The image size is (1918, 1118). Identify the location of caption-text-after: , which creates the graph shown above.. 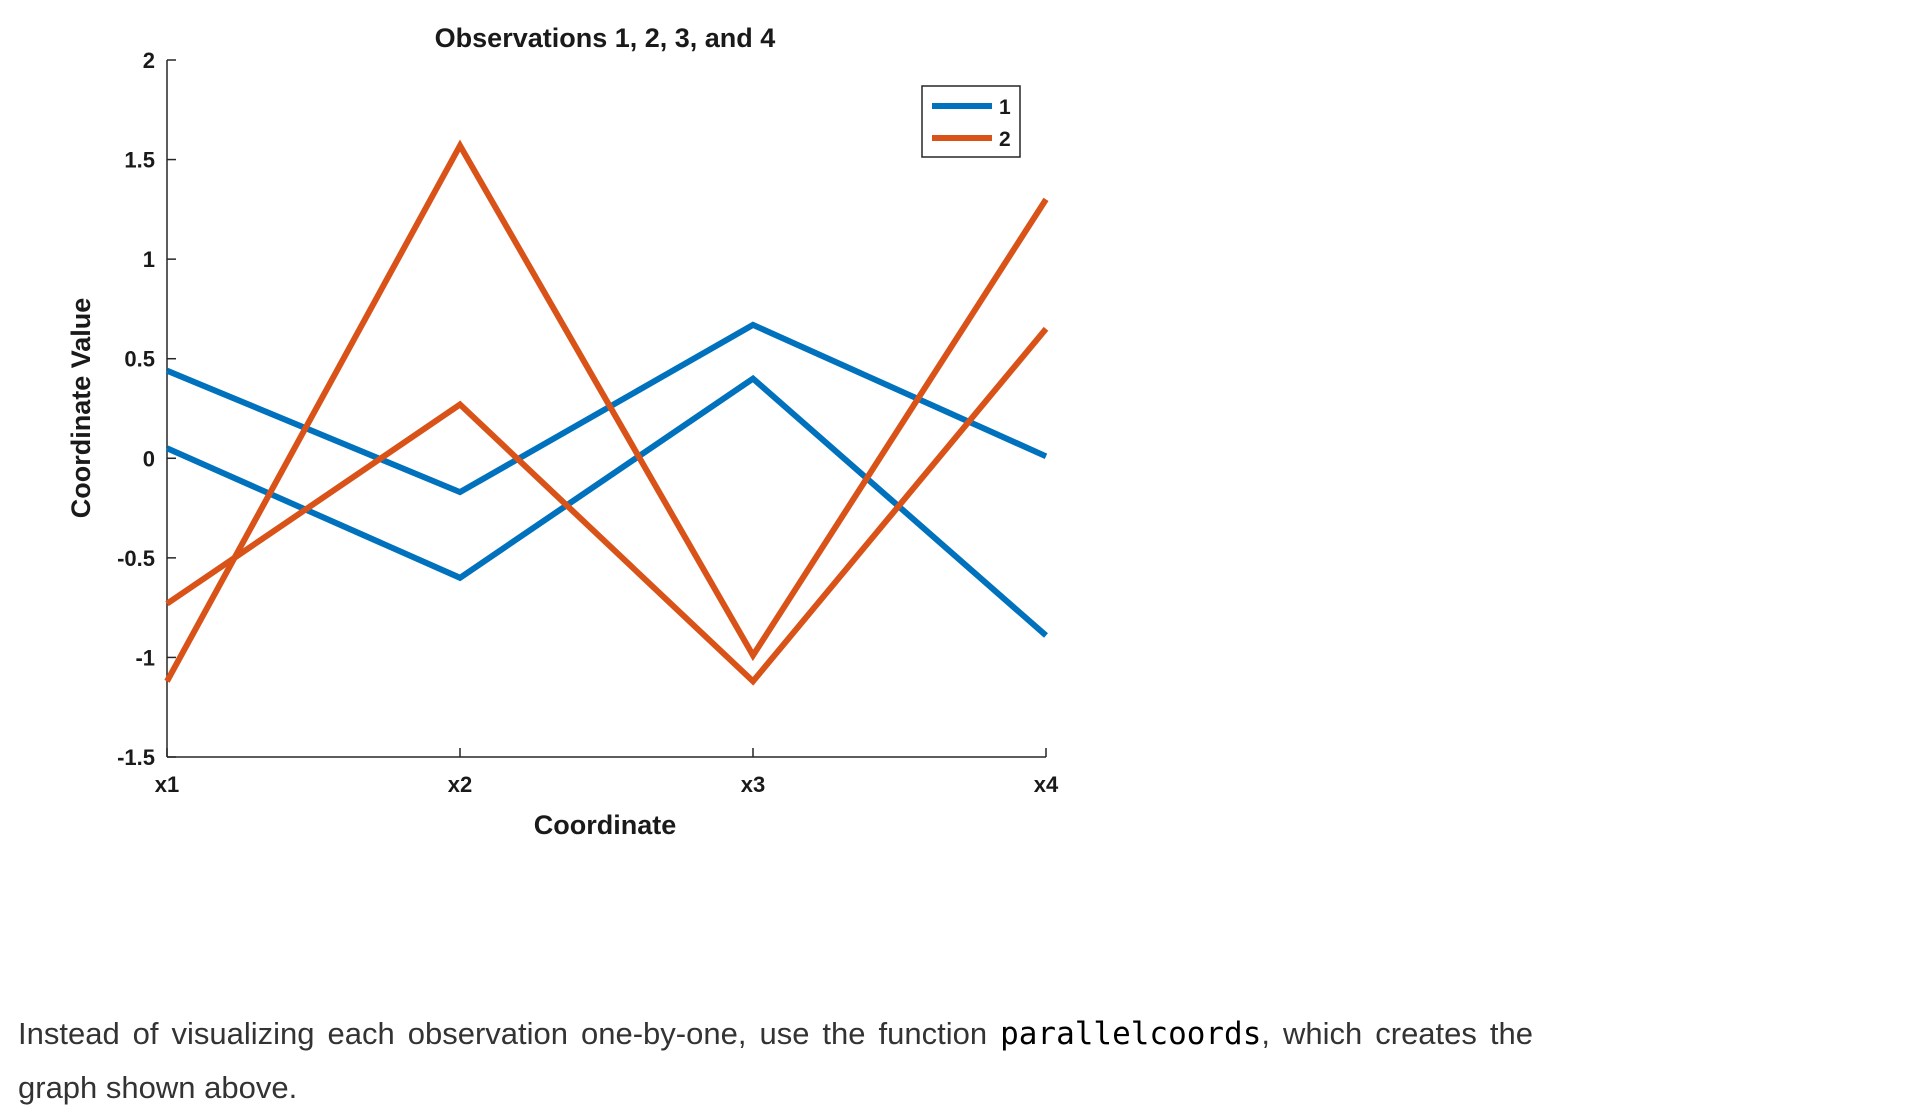
(775, 1060).